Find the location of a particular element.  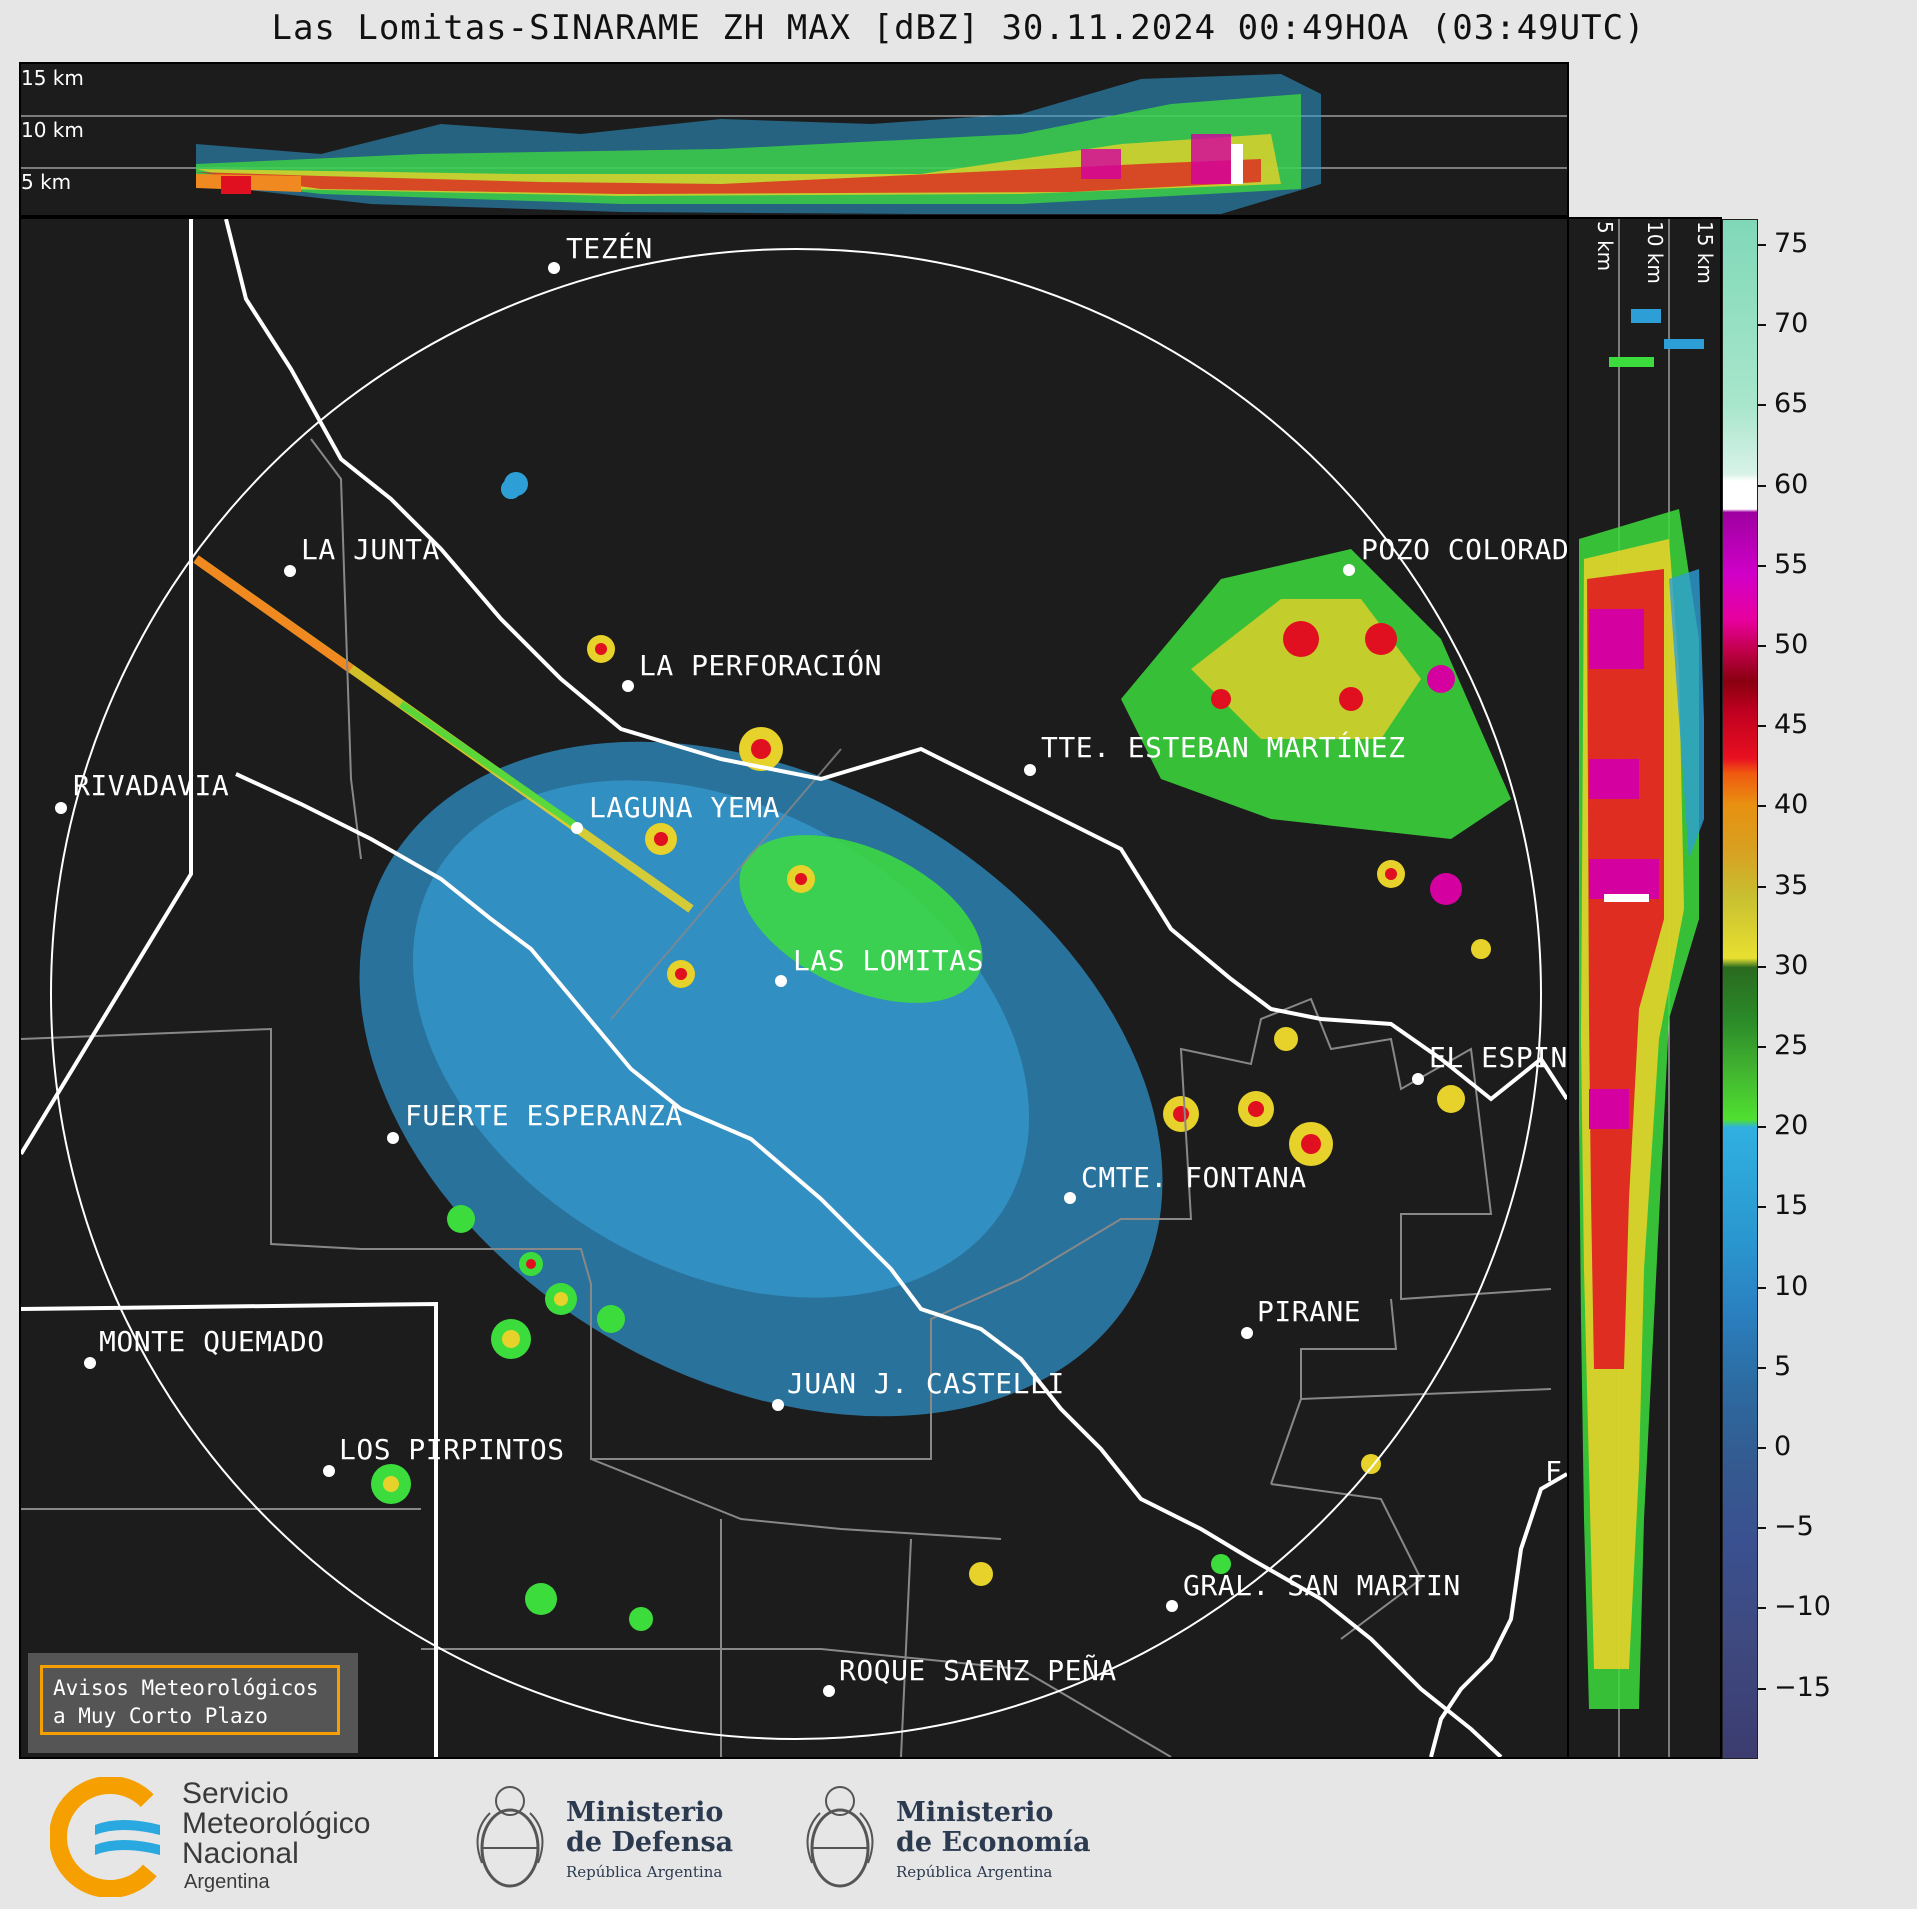

city-label-laguna-yema: LAGUNA YEMA is located at coordinates (684, 807).